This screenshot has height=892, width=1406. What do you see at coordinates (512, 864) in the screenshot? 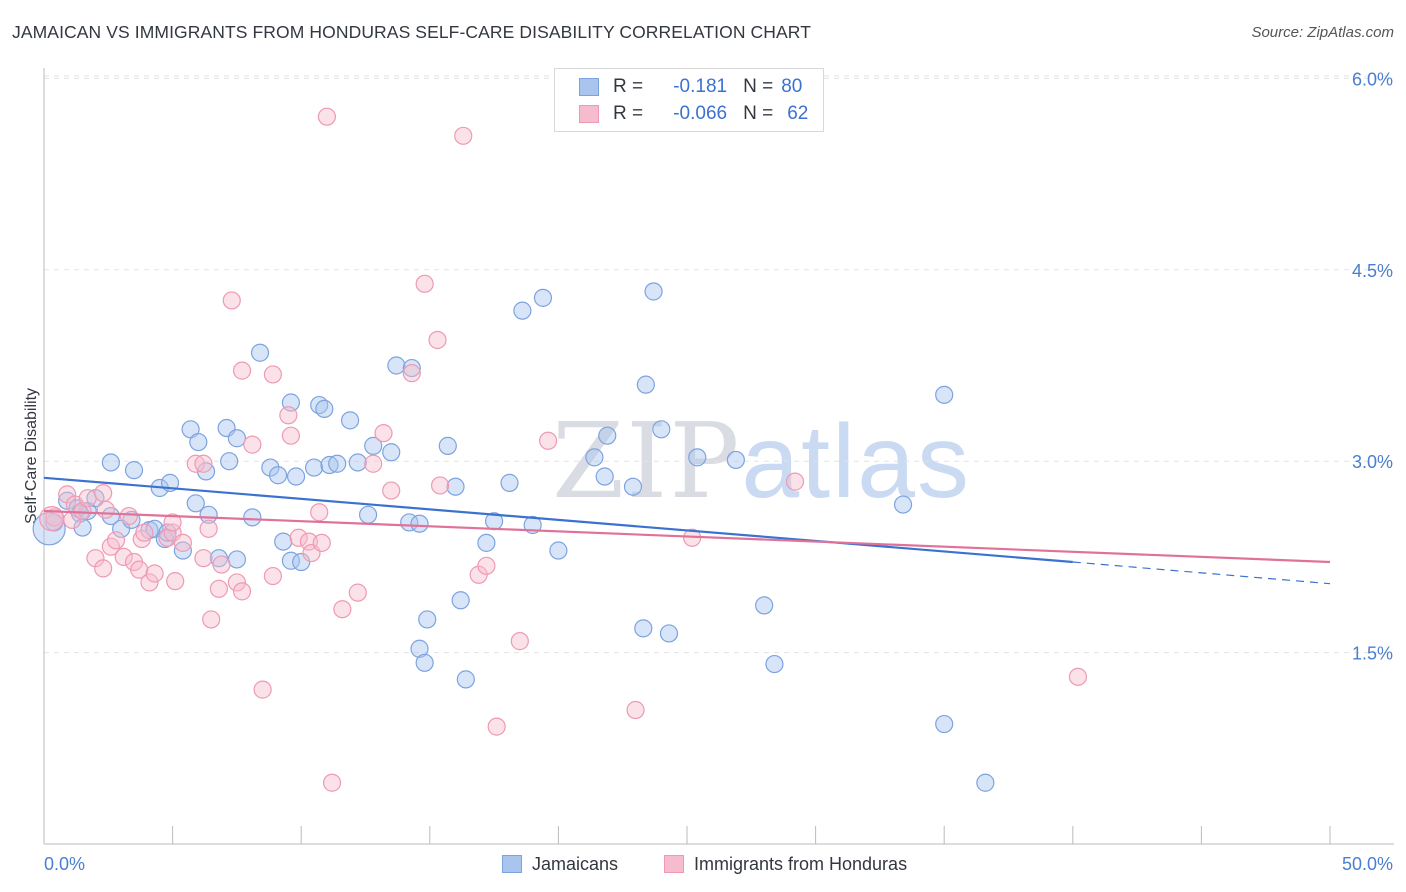
I see `bottom-legend-swatch-blue` at bounding box center [512, 864].